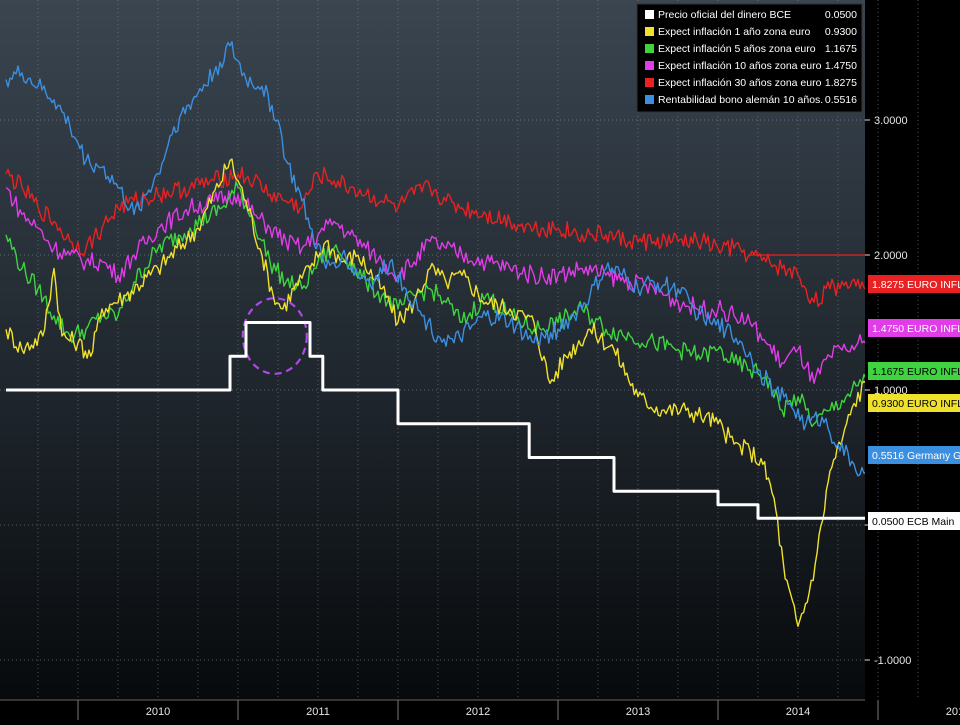 Image resolution: width=960 pixels, height=725 pixels. I want to click on x-axis: 2010 2011 2012 2013 2014 2015, so click(480, 709).